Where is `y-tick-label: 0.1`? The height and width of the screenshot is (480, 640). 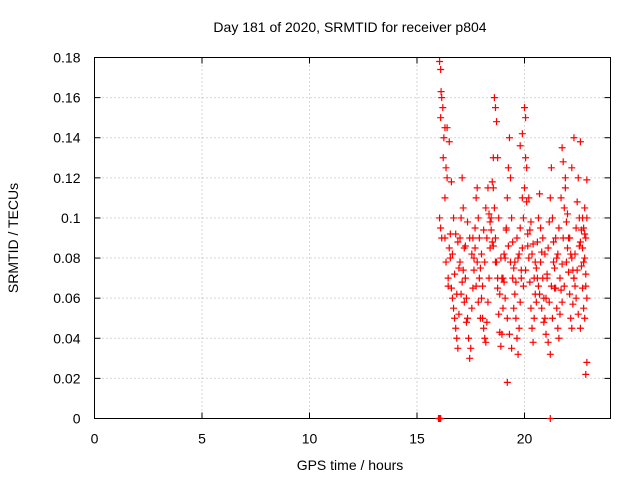
y-tick-label: 0.1 is located at coordinates (71, 218).